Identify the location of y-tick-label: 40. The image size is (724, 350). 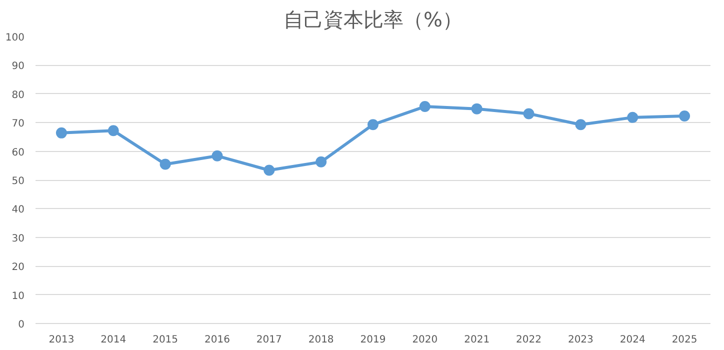
(18, 210).